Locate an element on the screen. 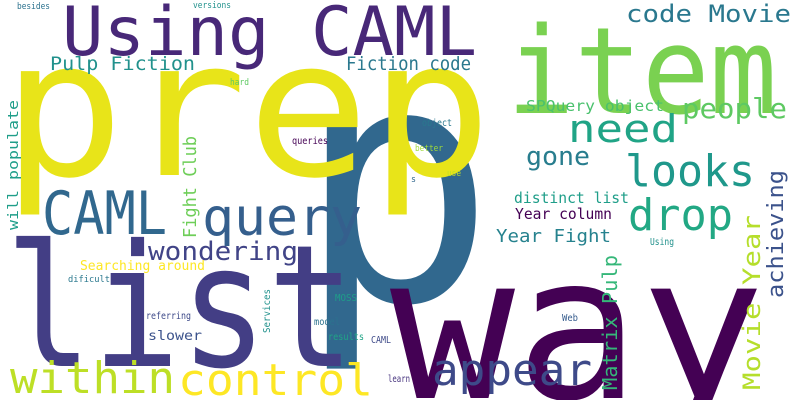 This screenshot has width=800, height=400. word-using: Using is located at coordinates (662, 242).